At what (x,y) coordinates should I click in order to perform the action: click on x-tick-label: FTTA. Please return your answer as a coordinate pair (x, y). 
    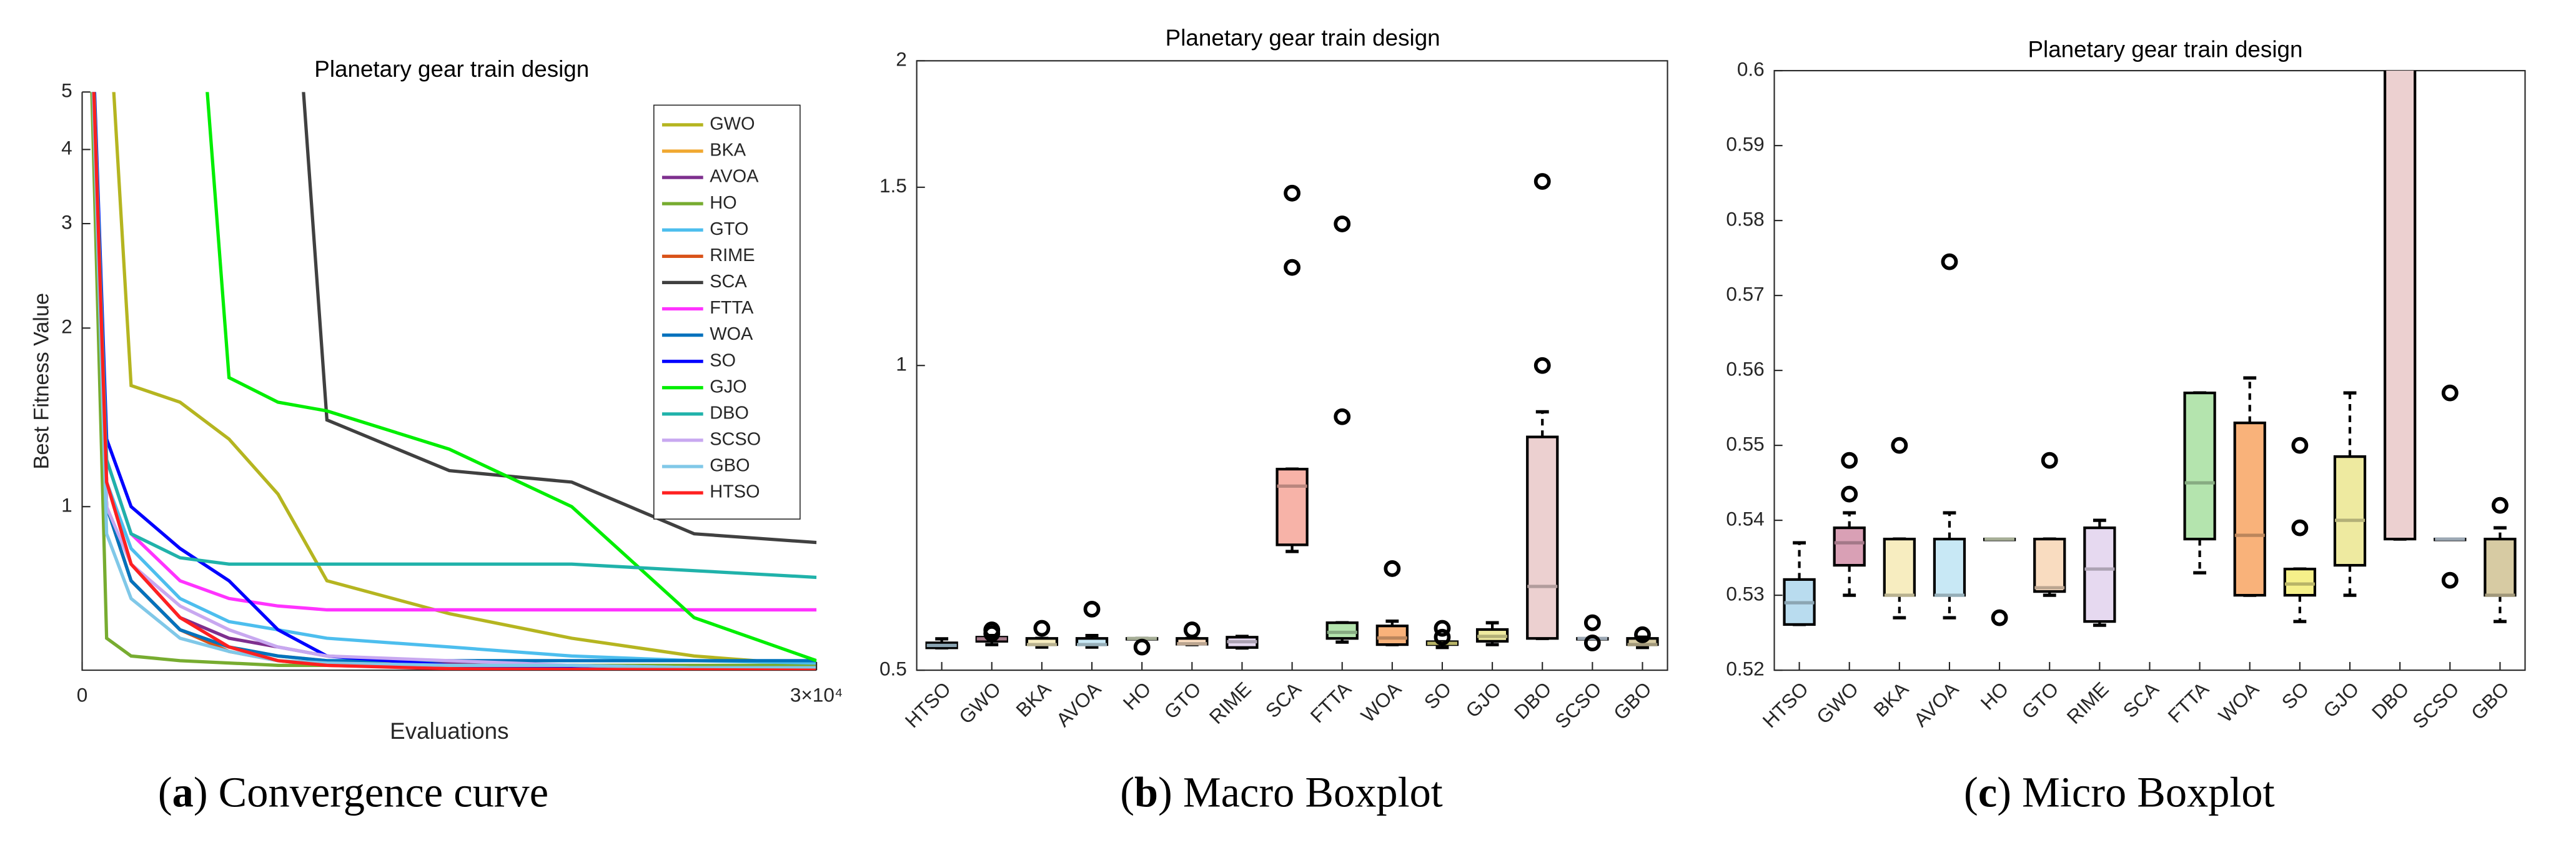
    Looking at the image, I should click on (1331, 703).